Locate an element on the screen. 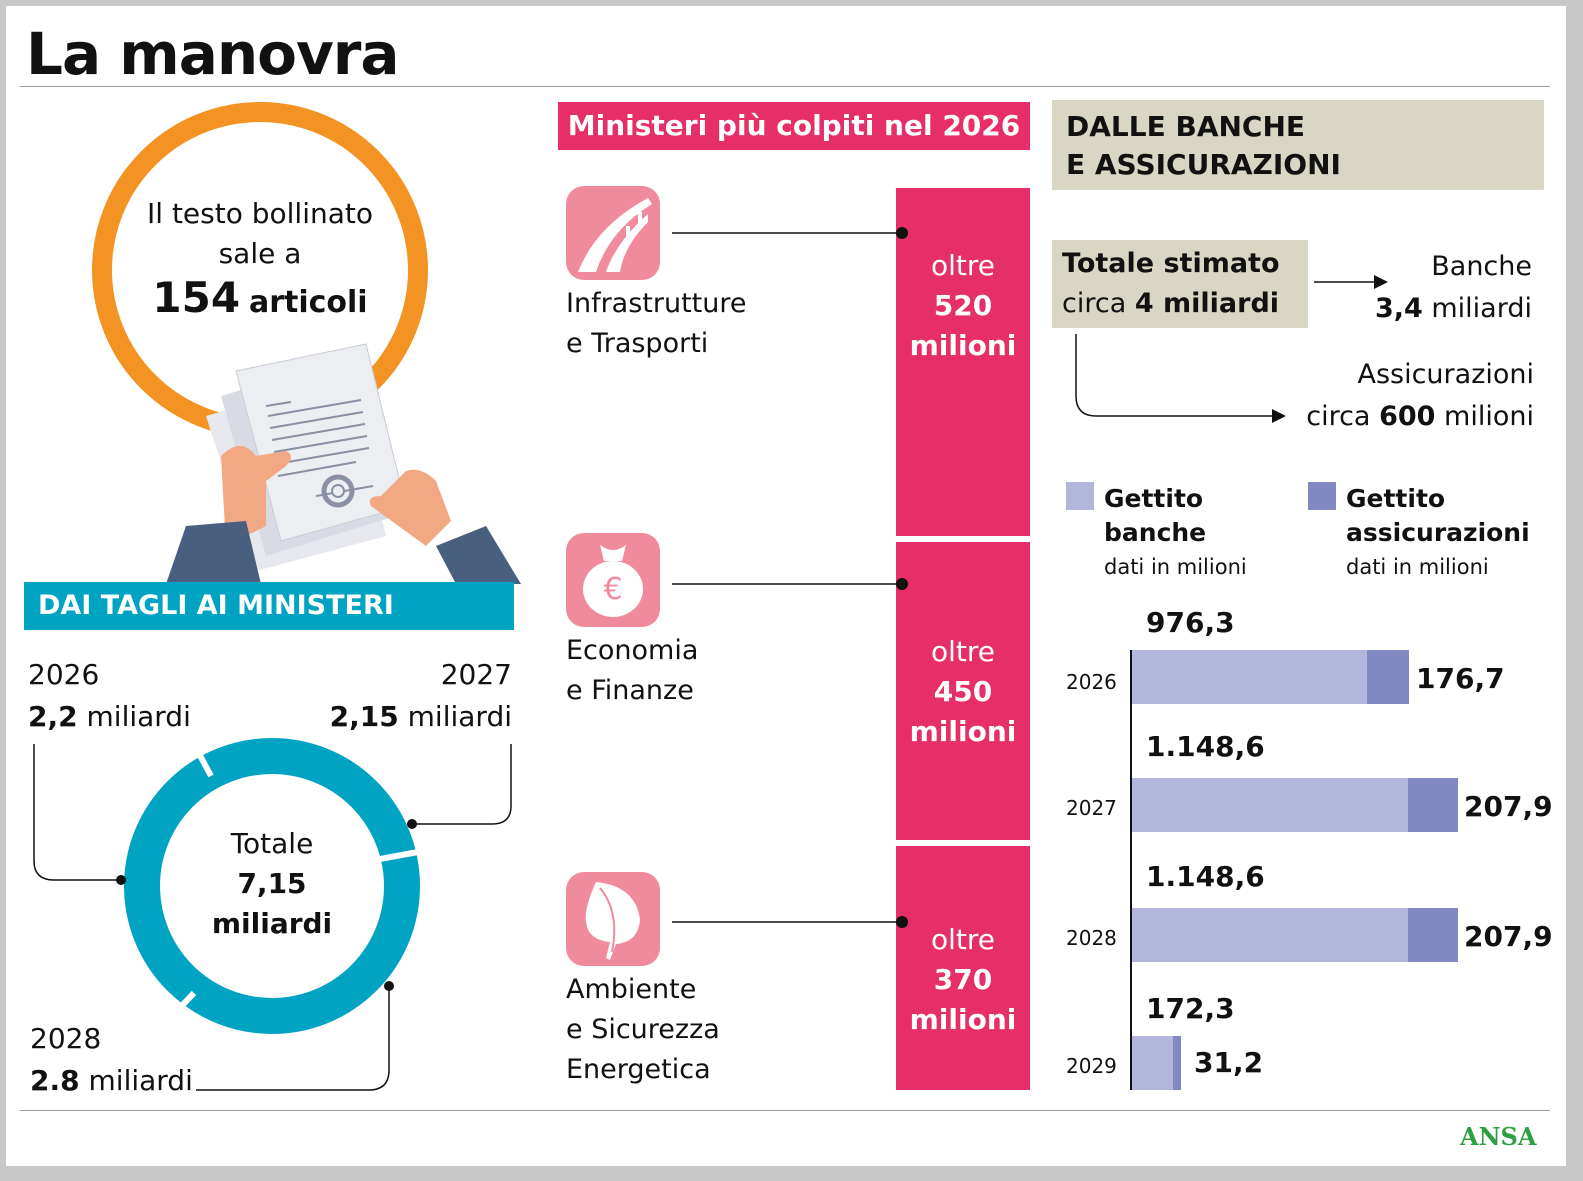 This screenshot has width=1583, height=1181. banche-value: 3,4 is located at coordinates (1398, 308).